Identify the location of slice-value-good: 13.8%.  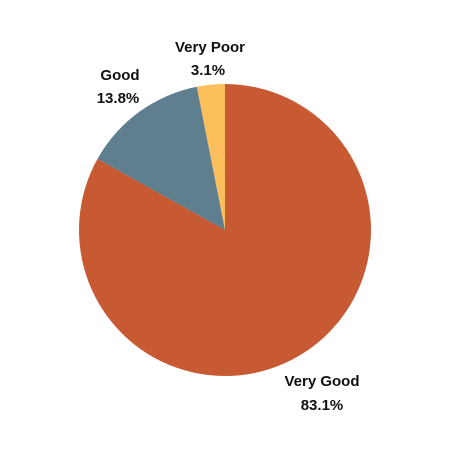
(118, 98).